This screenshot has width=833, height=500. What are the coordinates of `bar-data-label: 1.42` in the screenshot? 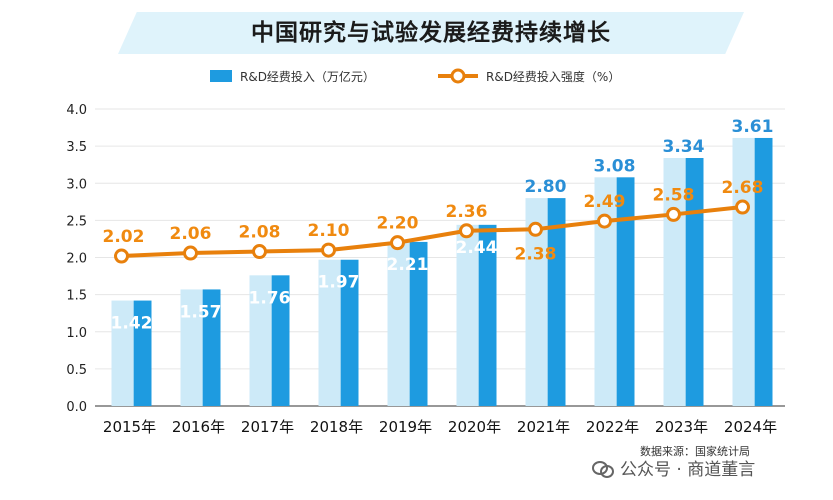 It's located at (132, 324).